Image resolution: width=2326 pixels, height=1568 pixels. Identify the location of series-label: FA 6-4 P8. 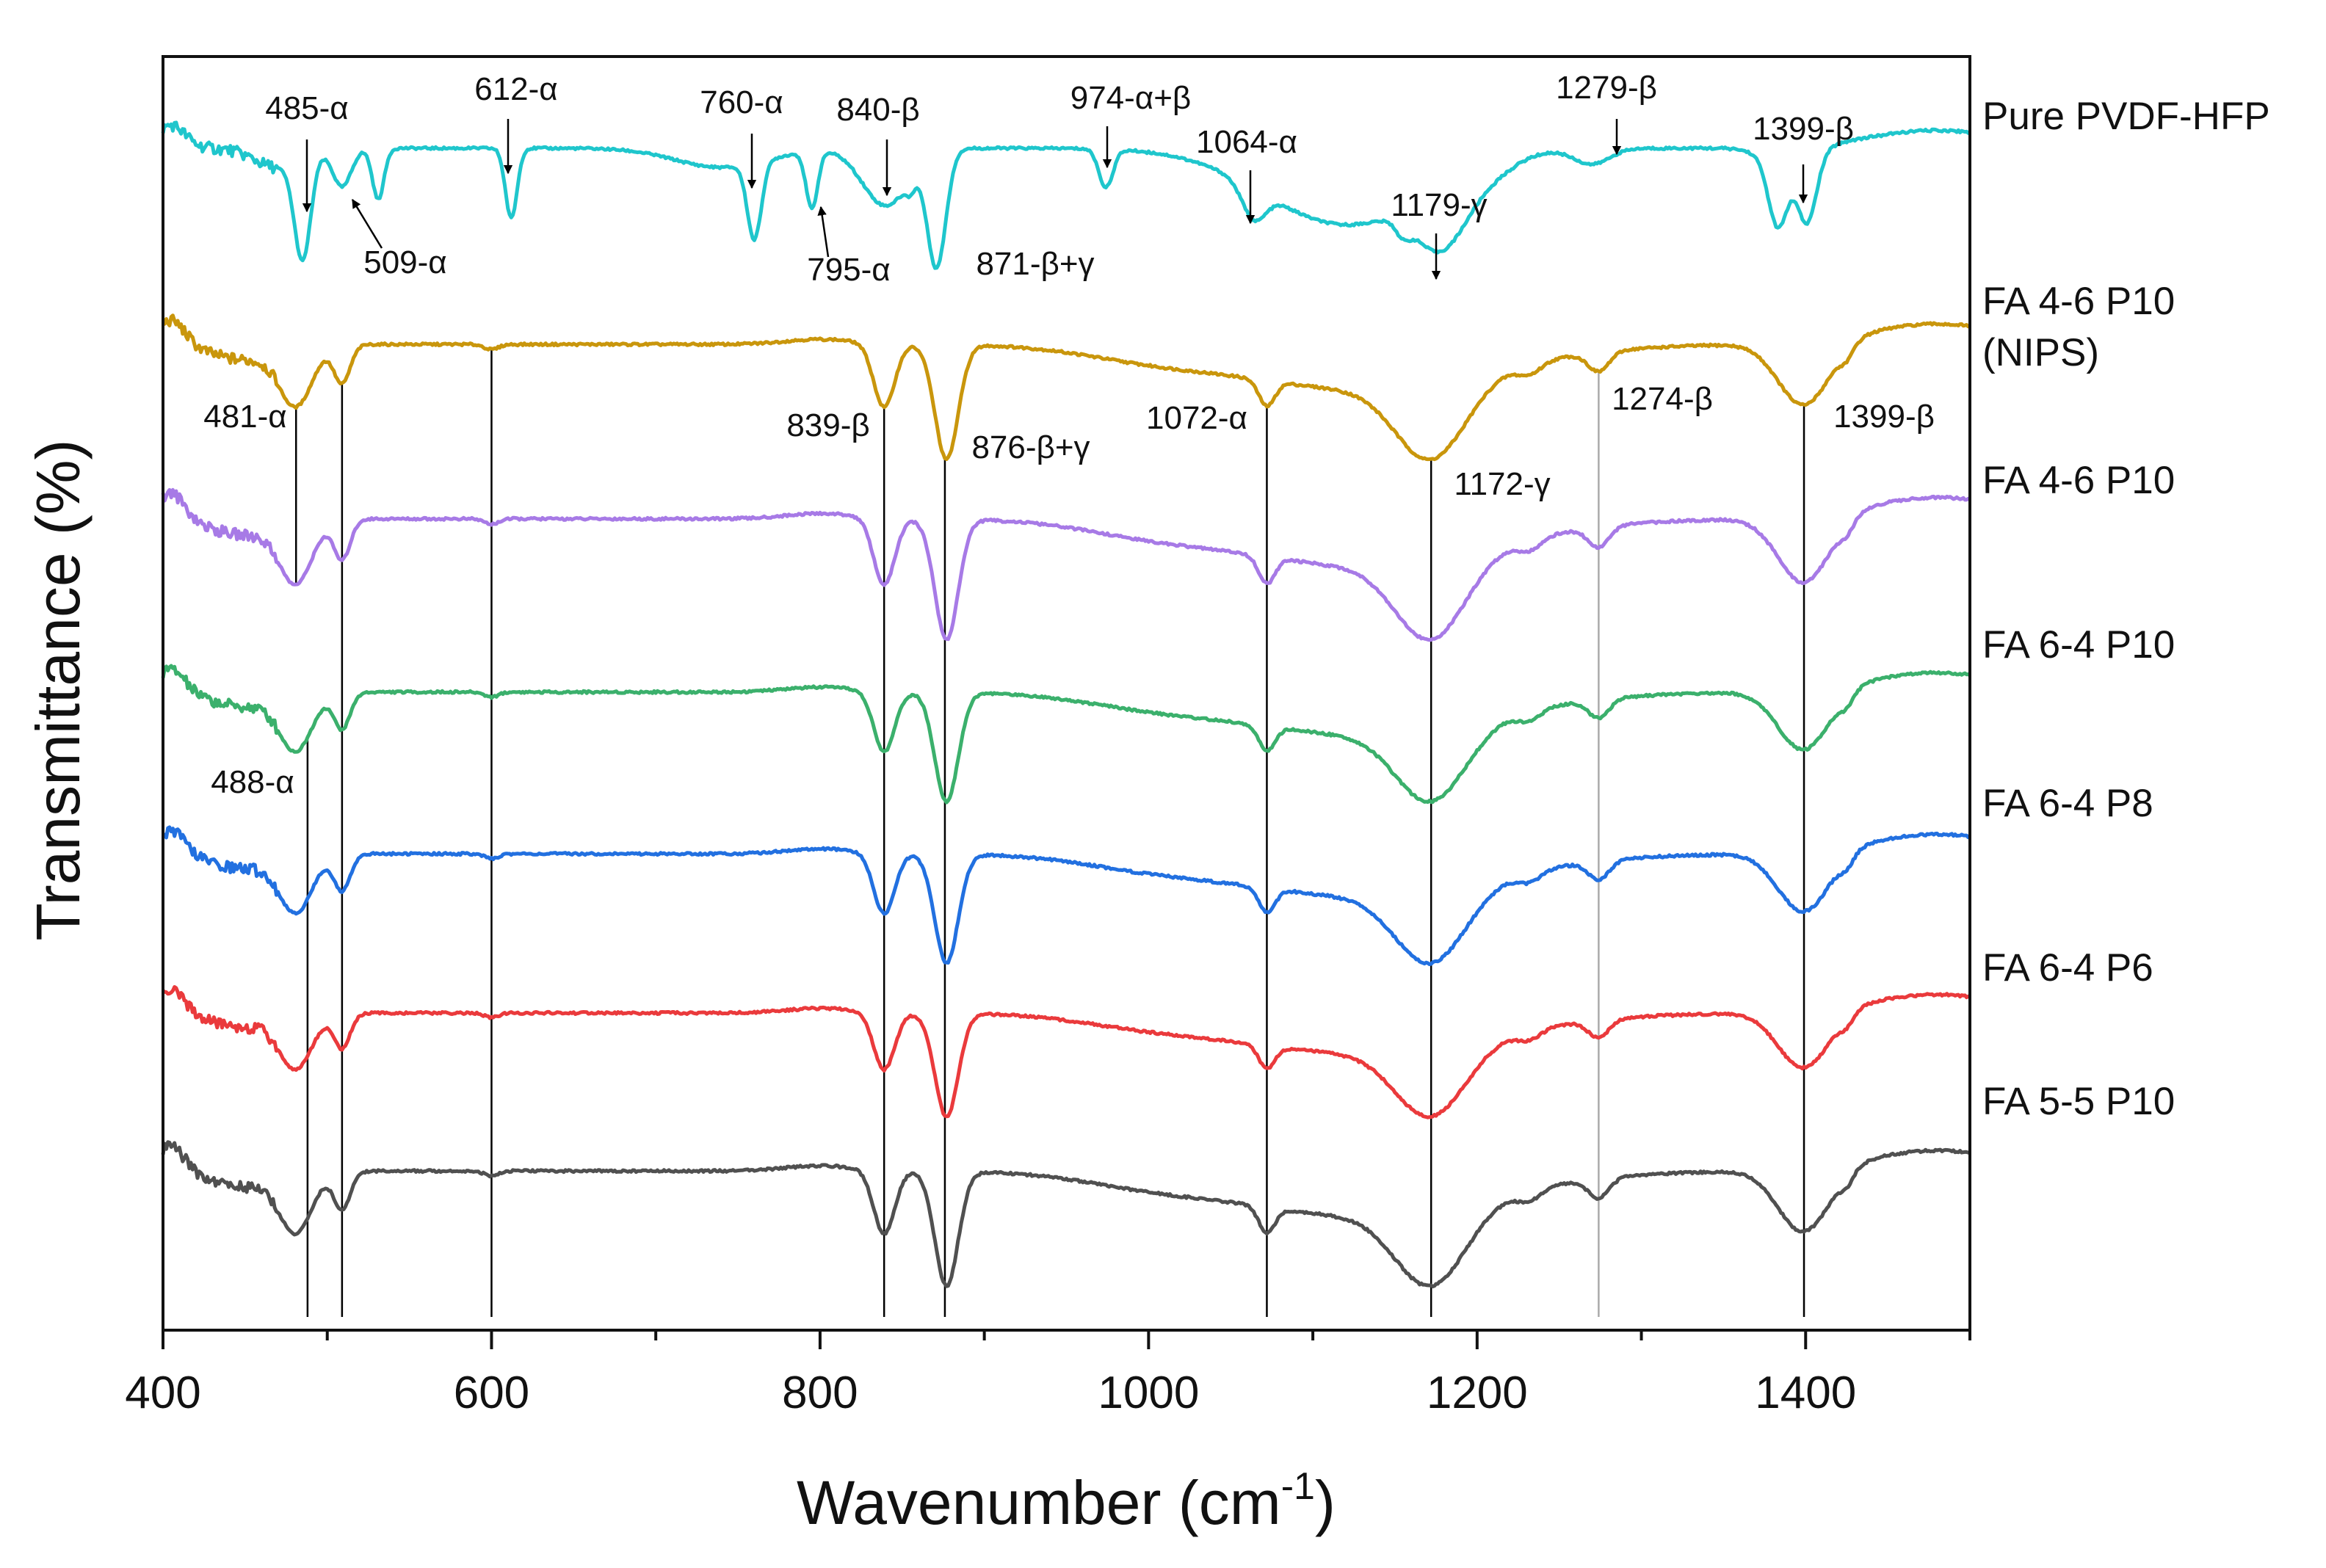
(2067, 803).